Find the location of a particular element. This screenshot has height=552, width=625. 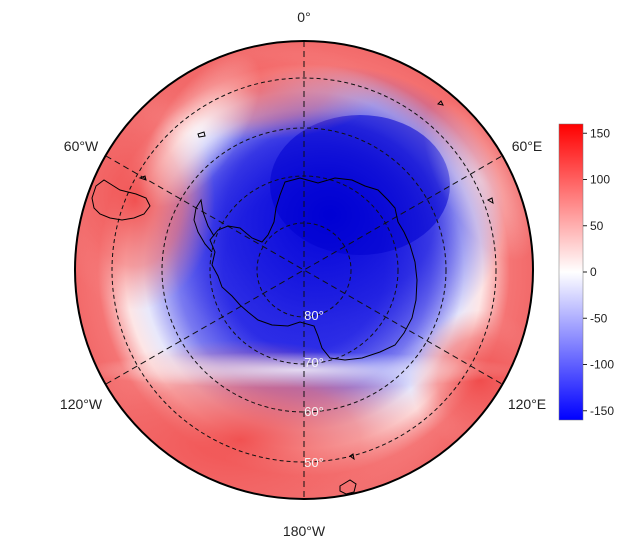

lon-label-60e: 60°E is located at coordinates (527, 146).